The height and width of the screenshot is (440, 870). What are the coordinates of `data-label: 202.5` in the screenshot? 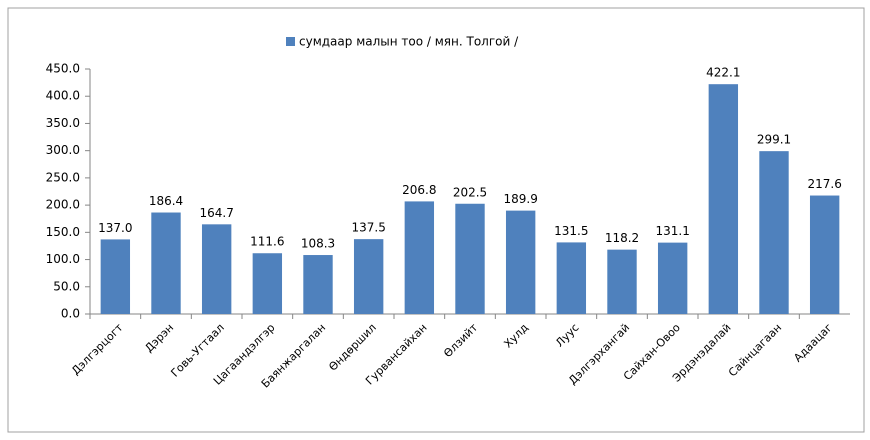 It's located at (470, 192).